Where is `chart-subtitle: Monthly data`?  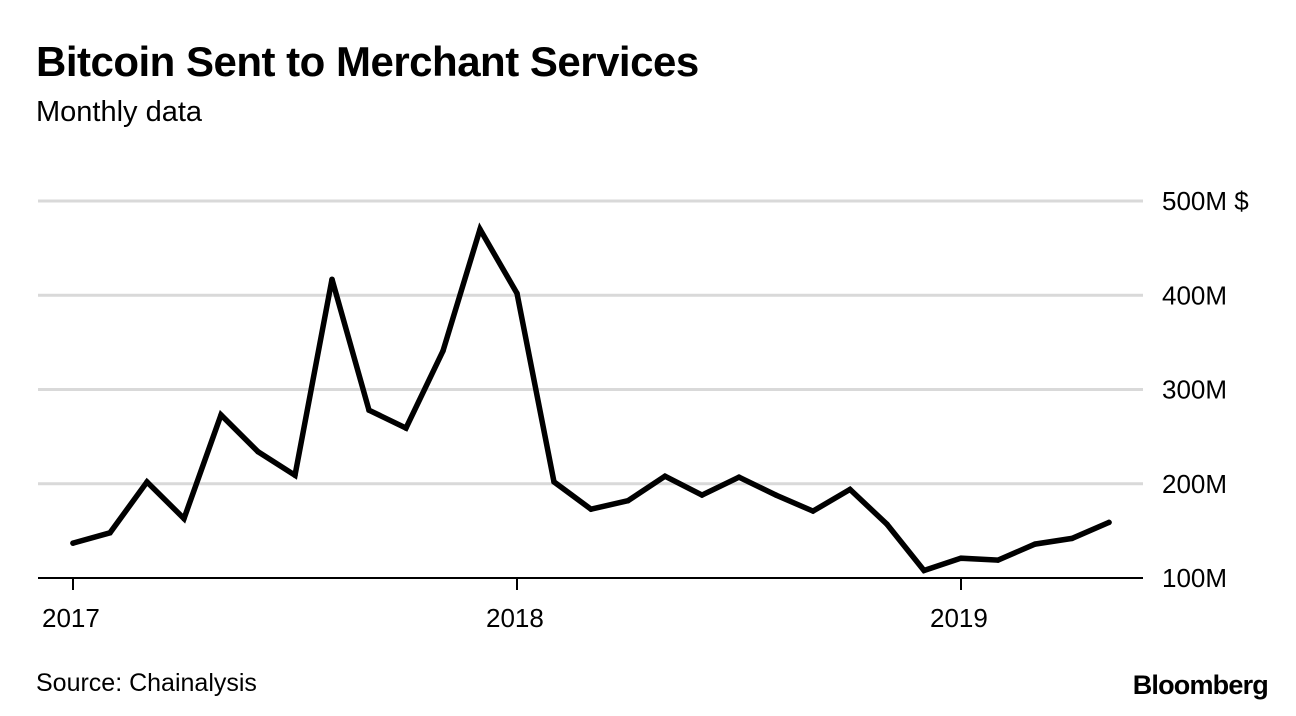
chart-subtitle: Monthly data is located at coordinates (119, 112).